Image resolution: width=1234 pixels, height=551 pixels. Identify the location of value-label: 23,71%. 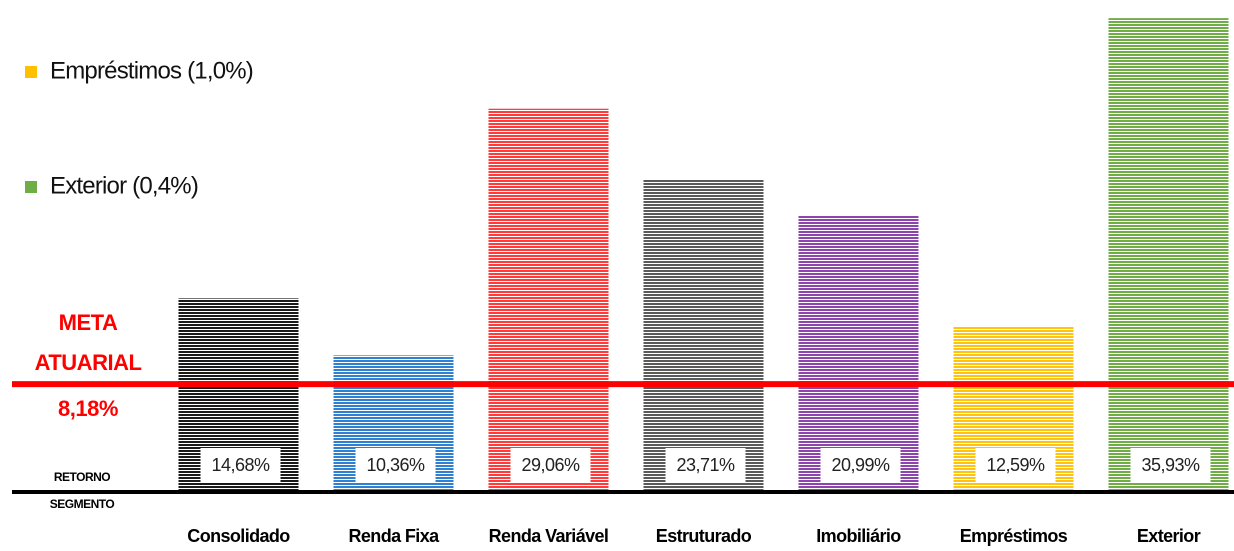
(705, 465).